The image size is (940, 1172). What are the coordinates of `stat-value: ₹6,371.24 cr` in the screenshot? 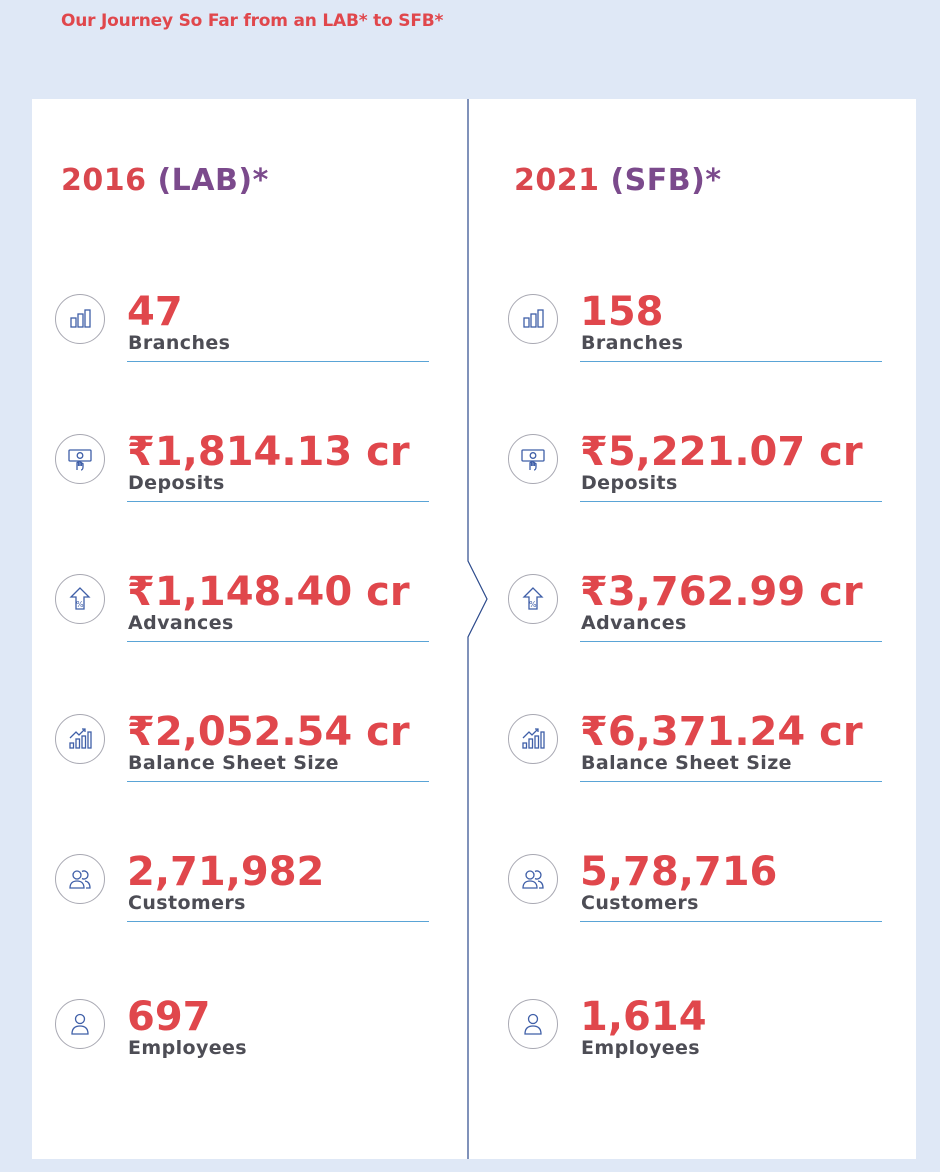 It's located at (721, 732).